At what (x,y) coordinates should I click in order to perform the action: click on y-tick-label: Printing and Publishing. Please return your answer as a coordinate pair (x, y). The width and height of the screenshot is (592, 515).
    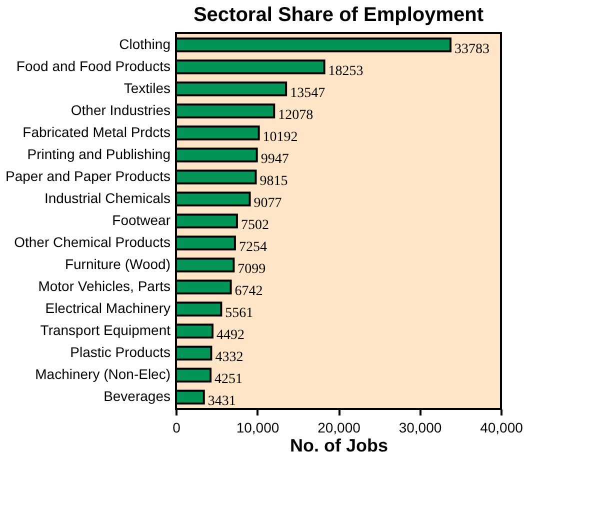
    Looking at the image, I should click on (98, 154).